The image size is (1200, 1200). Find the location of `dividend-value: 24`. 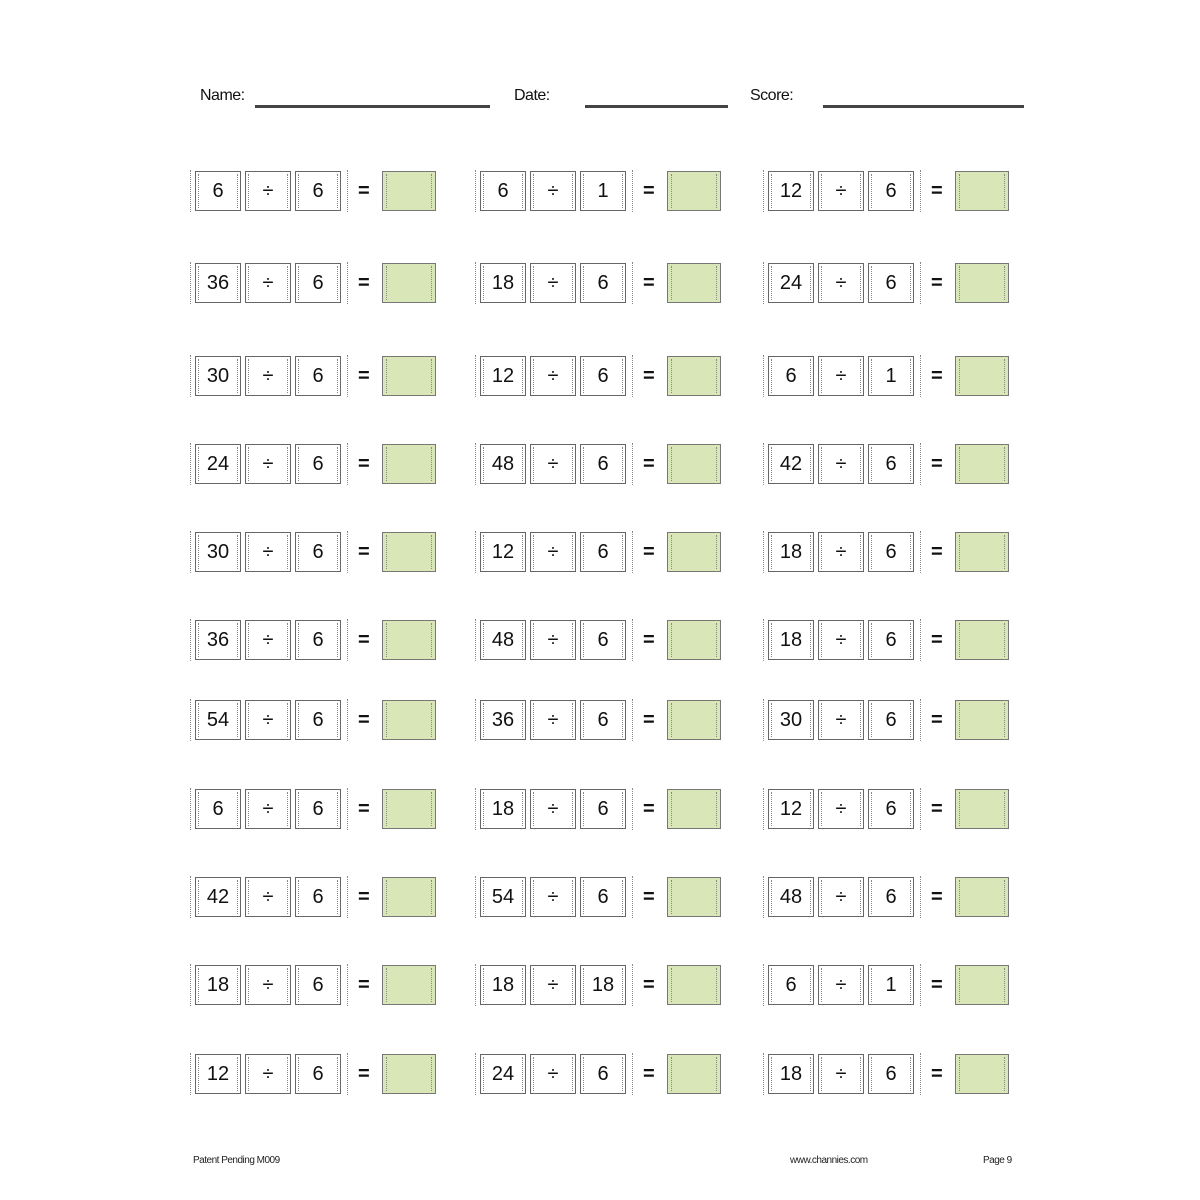

dividend-value: 24 is located at coordinates (218, 463).